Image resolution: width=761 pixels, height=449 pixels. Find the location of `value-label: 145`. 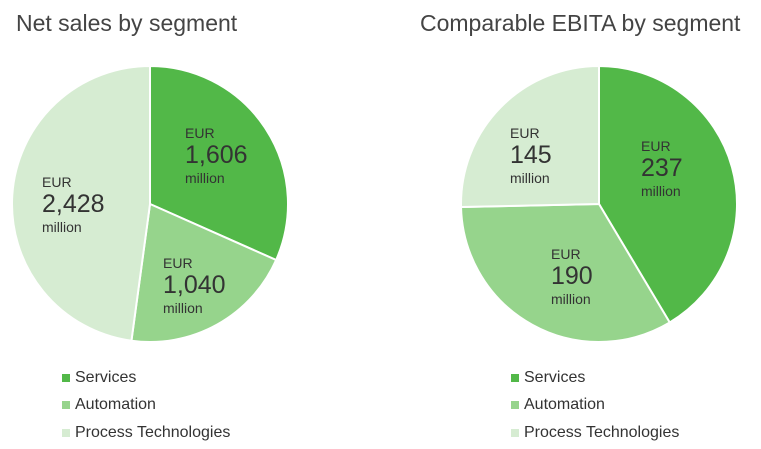

value-label: 145 is located at coordinates (531, 155).